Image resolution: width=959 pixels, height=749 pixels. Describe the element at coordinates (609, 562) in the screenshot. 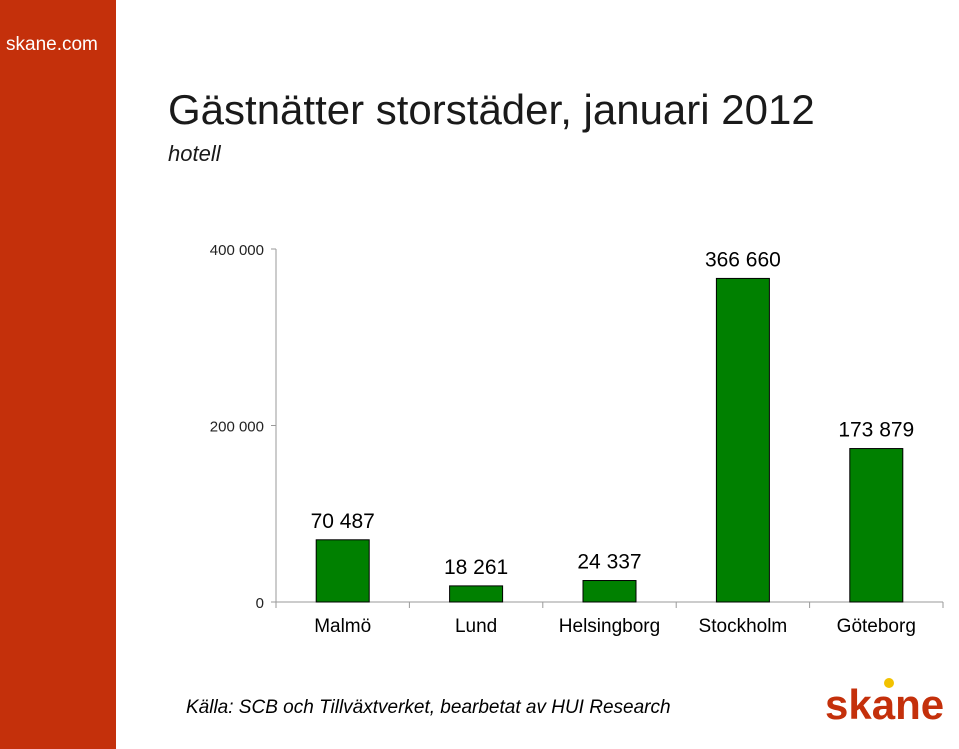

I see `data-label: 24 337` at that location.